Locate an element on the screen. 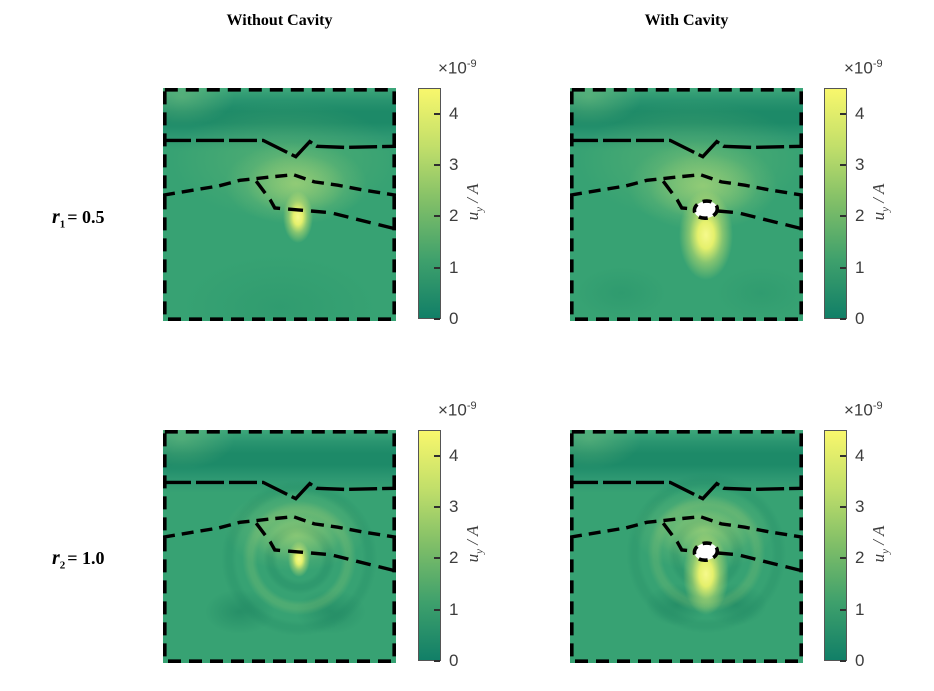 Image resolution: width=934 pixels, height=691 pixels. row-subscript: 1 is located at coordinates (62, 224).